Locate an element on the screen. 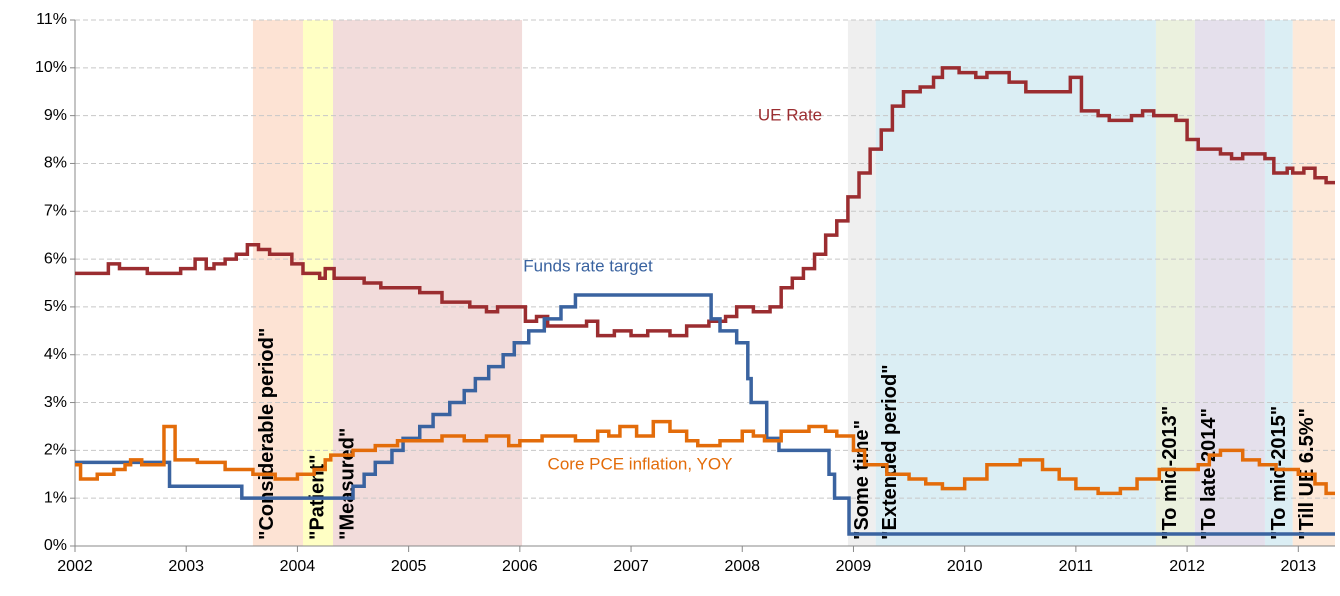 The height and width of the screenshot is (596, 1340). series-line is located at coordinates (705, 457).